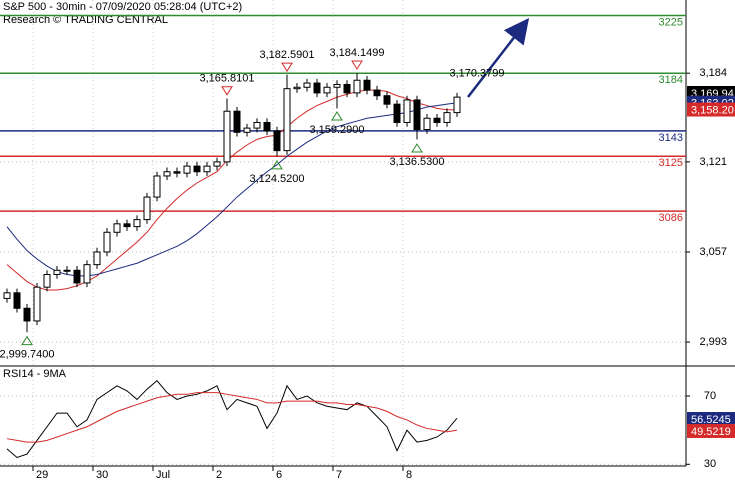  I want to click on annotation-label: 2,999.7400, so click(27, 354).